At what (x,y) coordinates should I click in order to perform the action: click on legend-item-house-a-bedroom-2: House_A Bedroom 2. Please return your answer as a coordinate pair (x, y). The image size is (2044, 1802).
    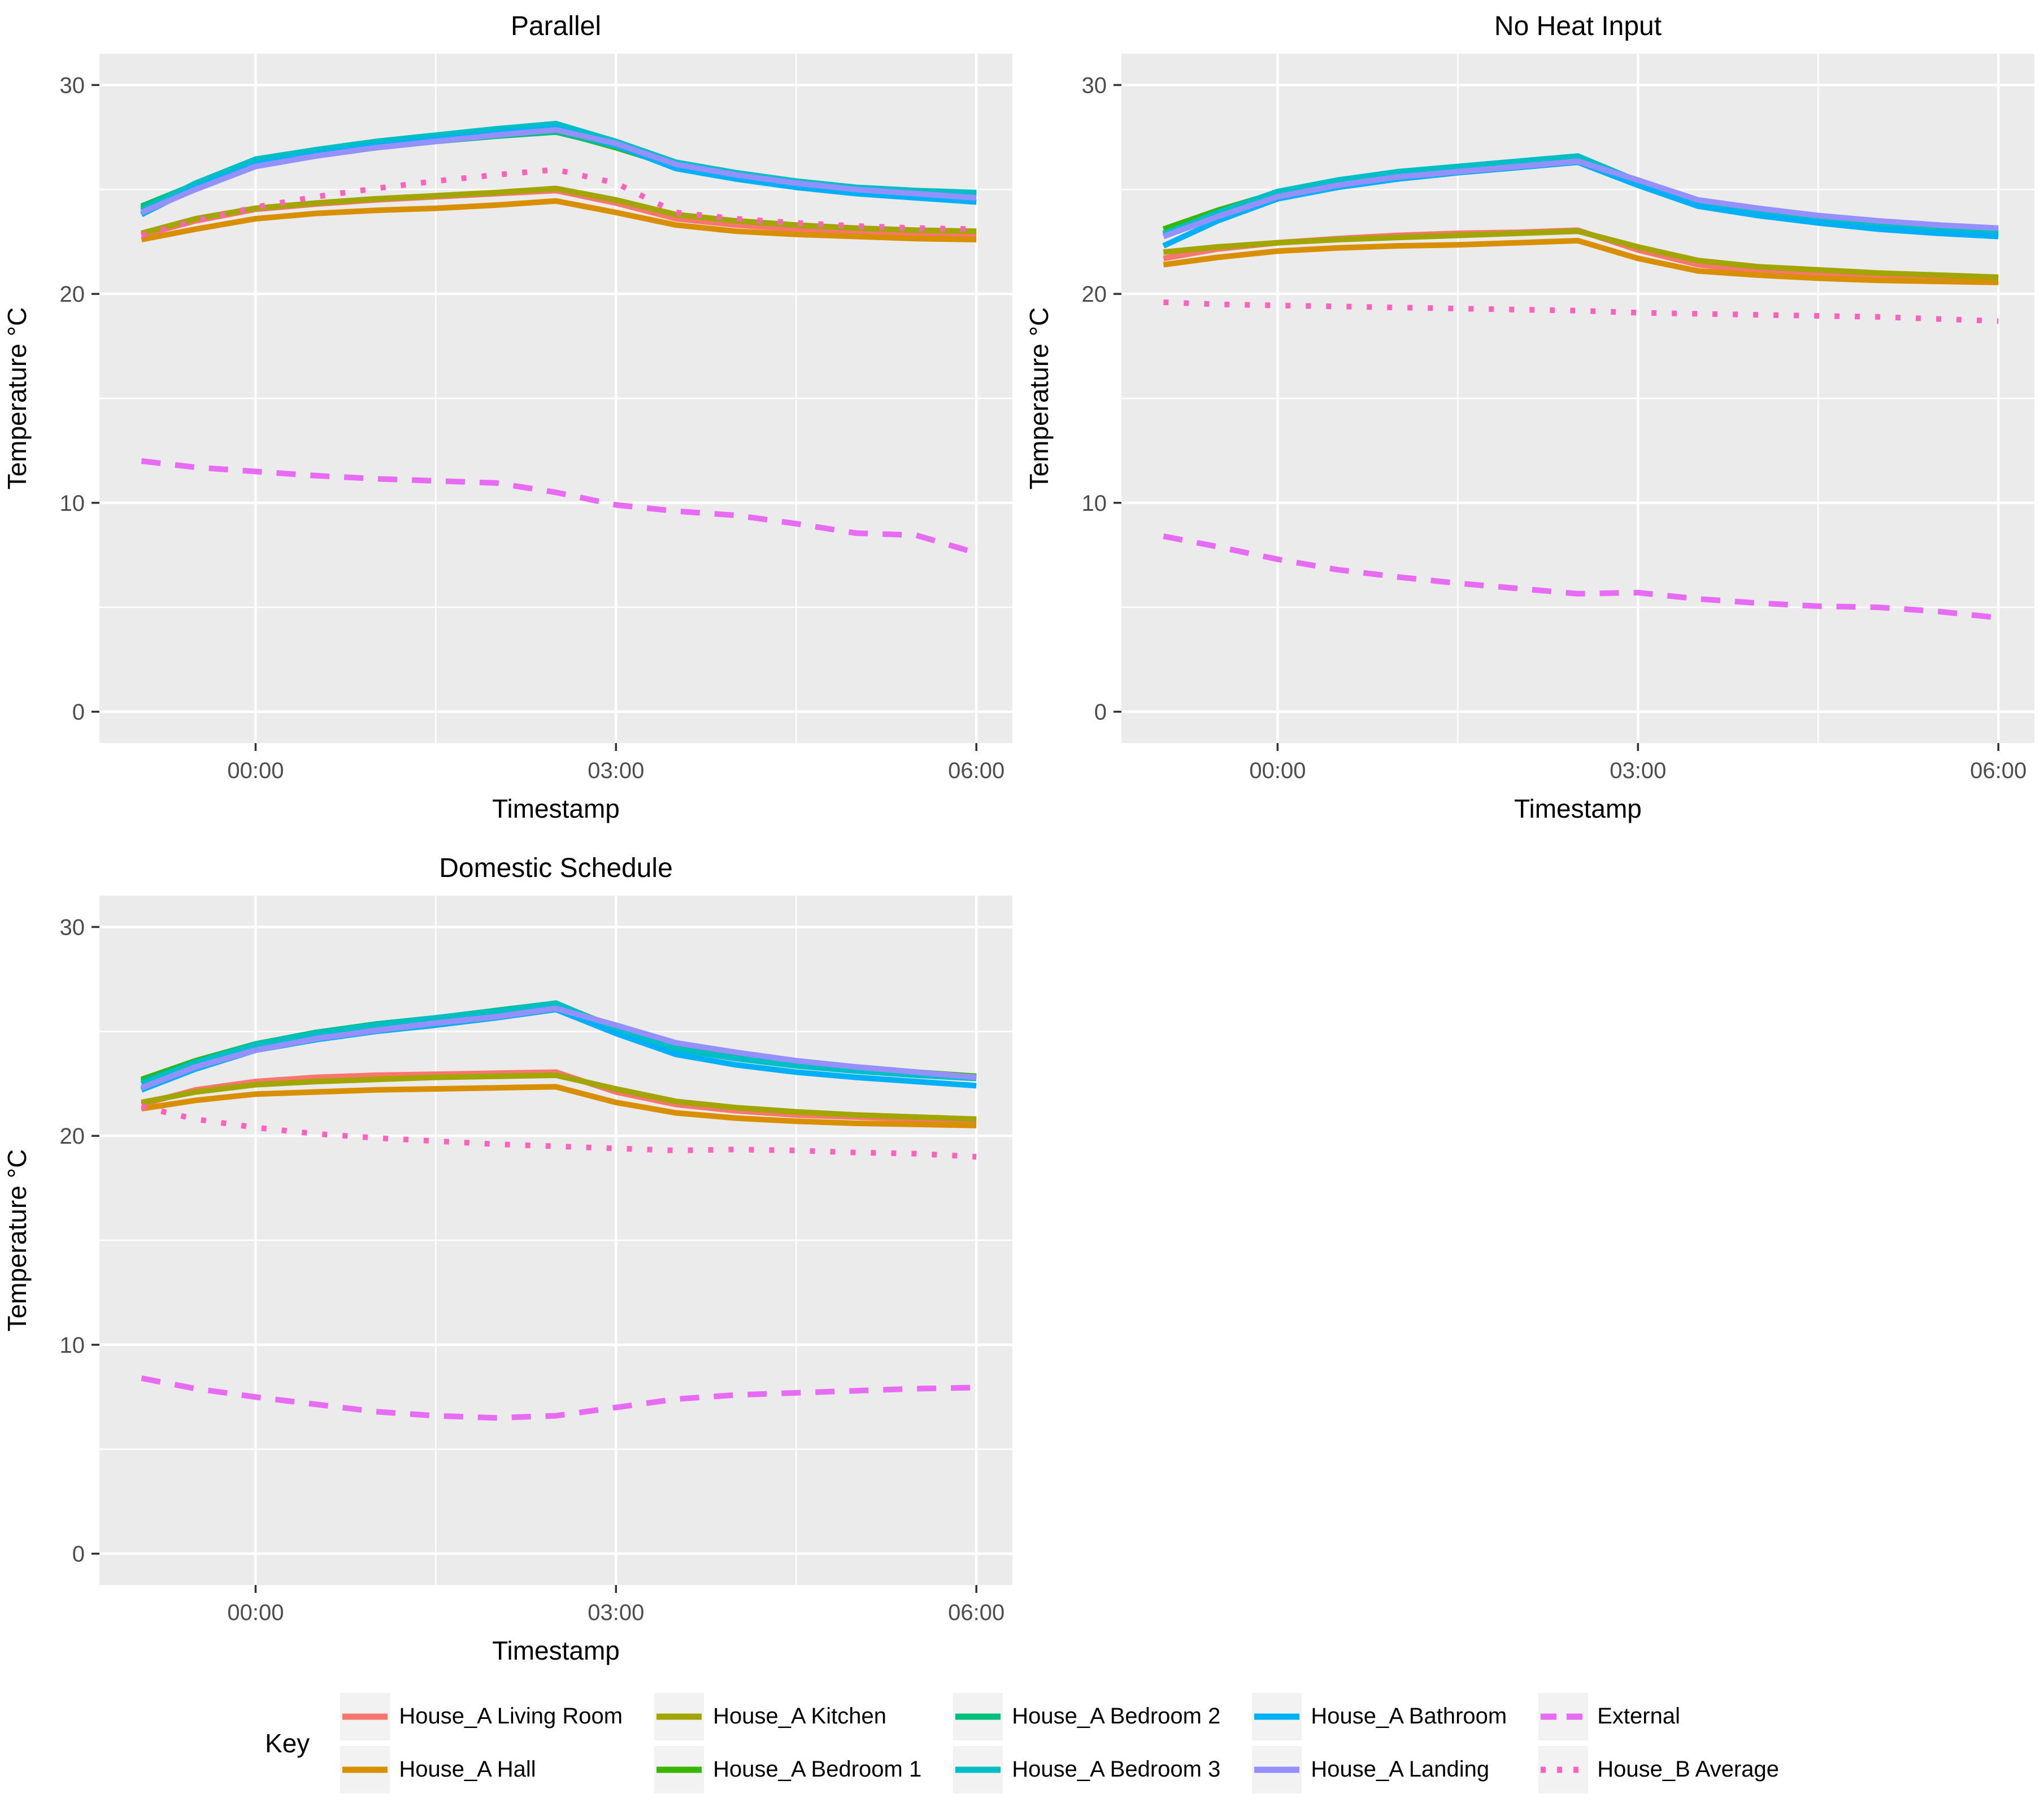
    Looking at the image, I should click on (1087, 1716).